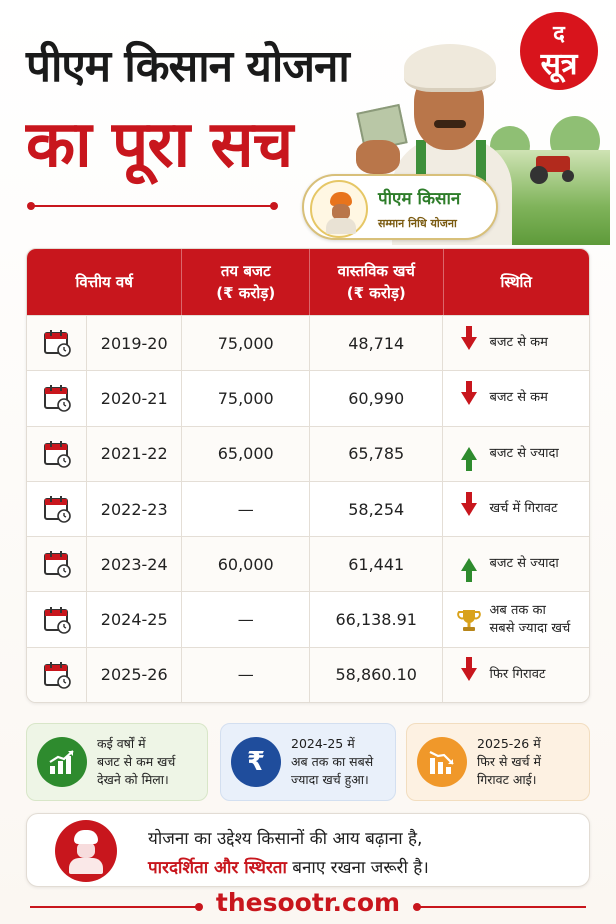  I want to click on pm-kisan-badge: पीएम किसान सम्मान निधि योजना, so click(400, 207).